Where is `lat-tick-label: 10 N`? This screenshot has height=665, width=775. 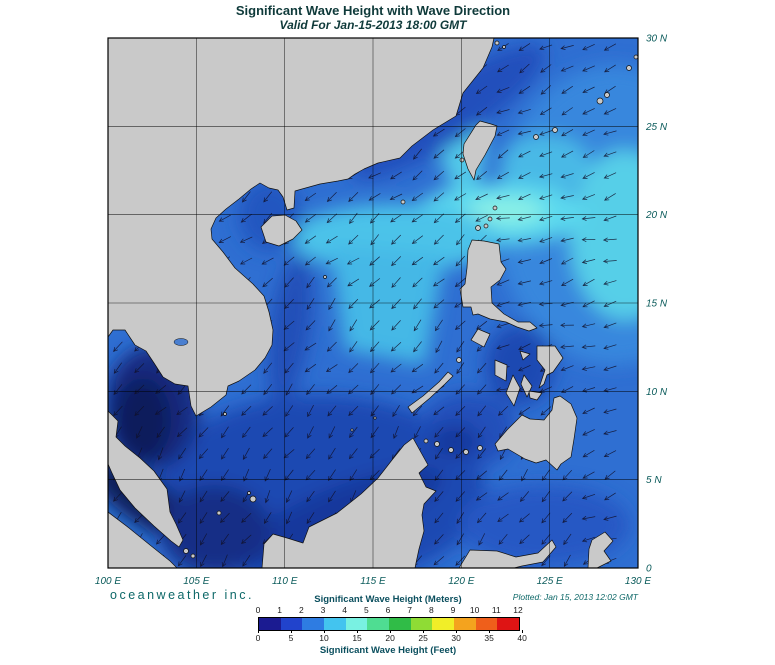 lat-tick-label: 10 N is located at coordinates (657, 392).